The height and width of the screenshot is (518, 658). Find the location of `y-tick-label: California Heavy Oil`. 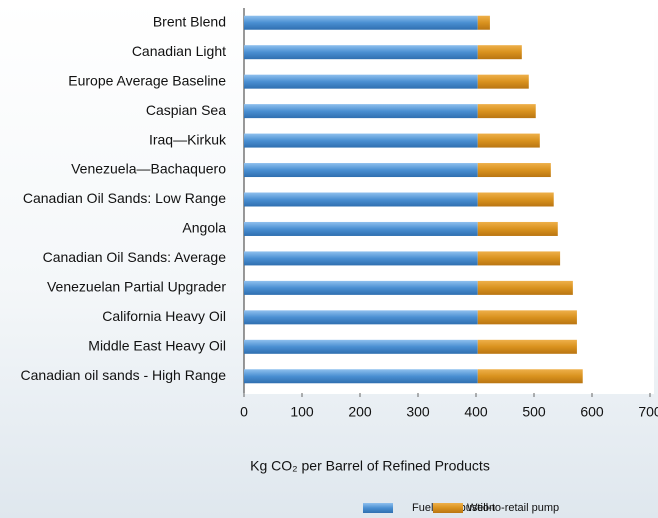

y-tick-label: California Heavy Oil is located at coordinates (164, 316).